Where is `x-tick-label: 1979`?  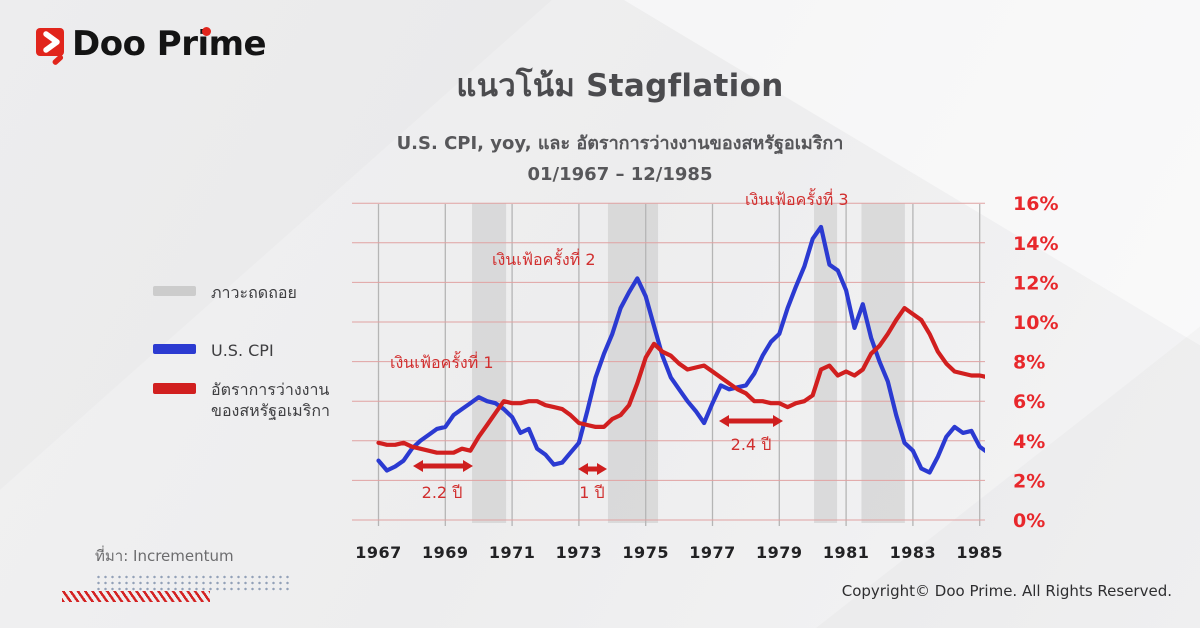
x-tick-label: 1979 is located at coordinates (779, 552).